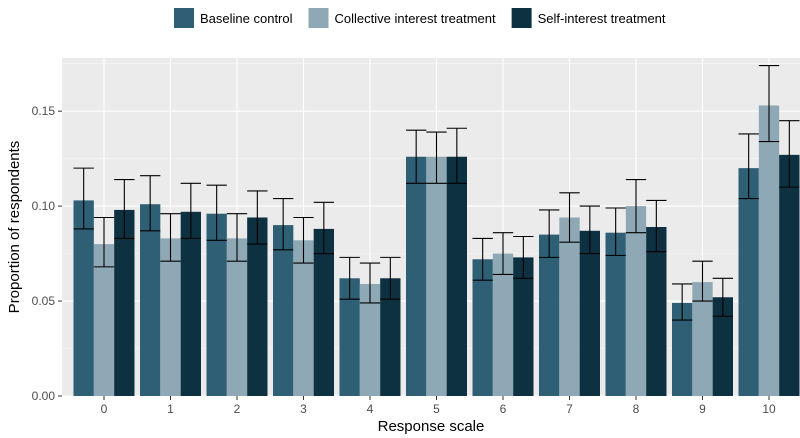 The width and height of the screenshot is (800, 438). What do you see at coordinates (246, 18) in the screenshot?
I see `legend-label: Baseline control` at bounding box center [246, 18].